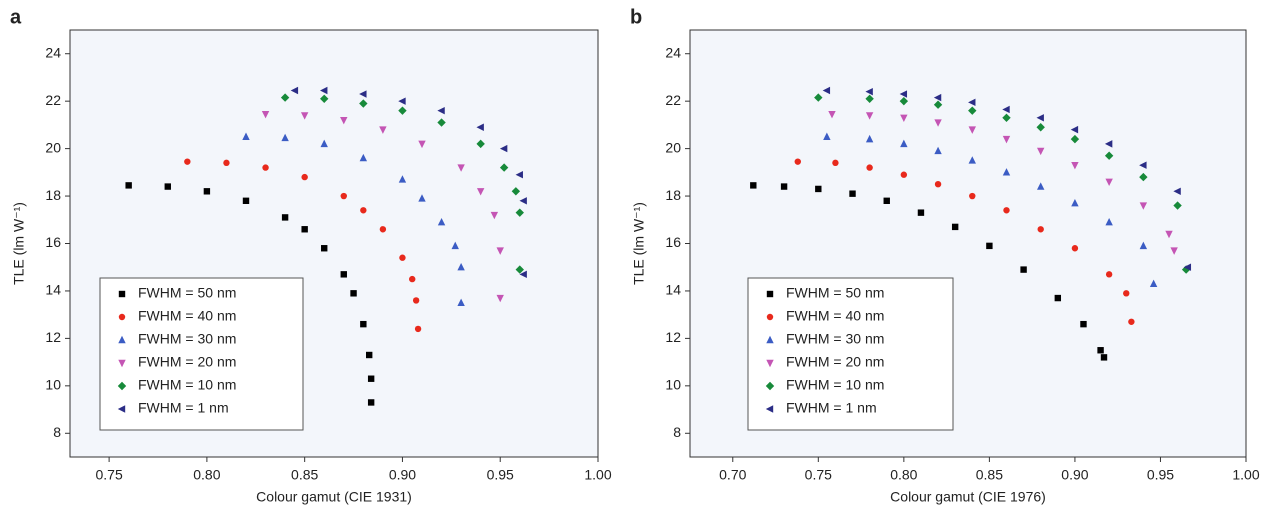 The height and width of the screenshot is (511, 1276). What do you see at coordinates (636, 17) in the screenshot?
I see `panel-label: b` at bounding box center [636, 17].